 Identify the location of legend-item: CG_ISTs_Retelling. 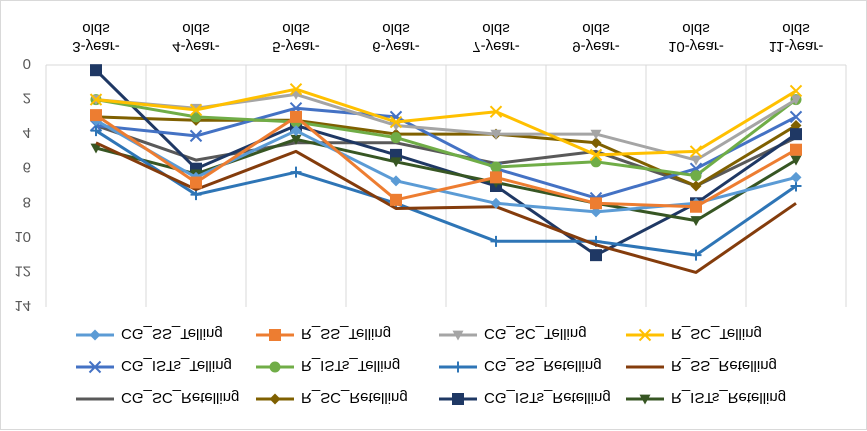
(525, 397).